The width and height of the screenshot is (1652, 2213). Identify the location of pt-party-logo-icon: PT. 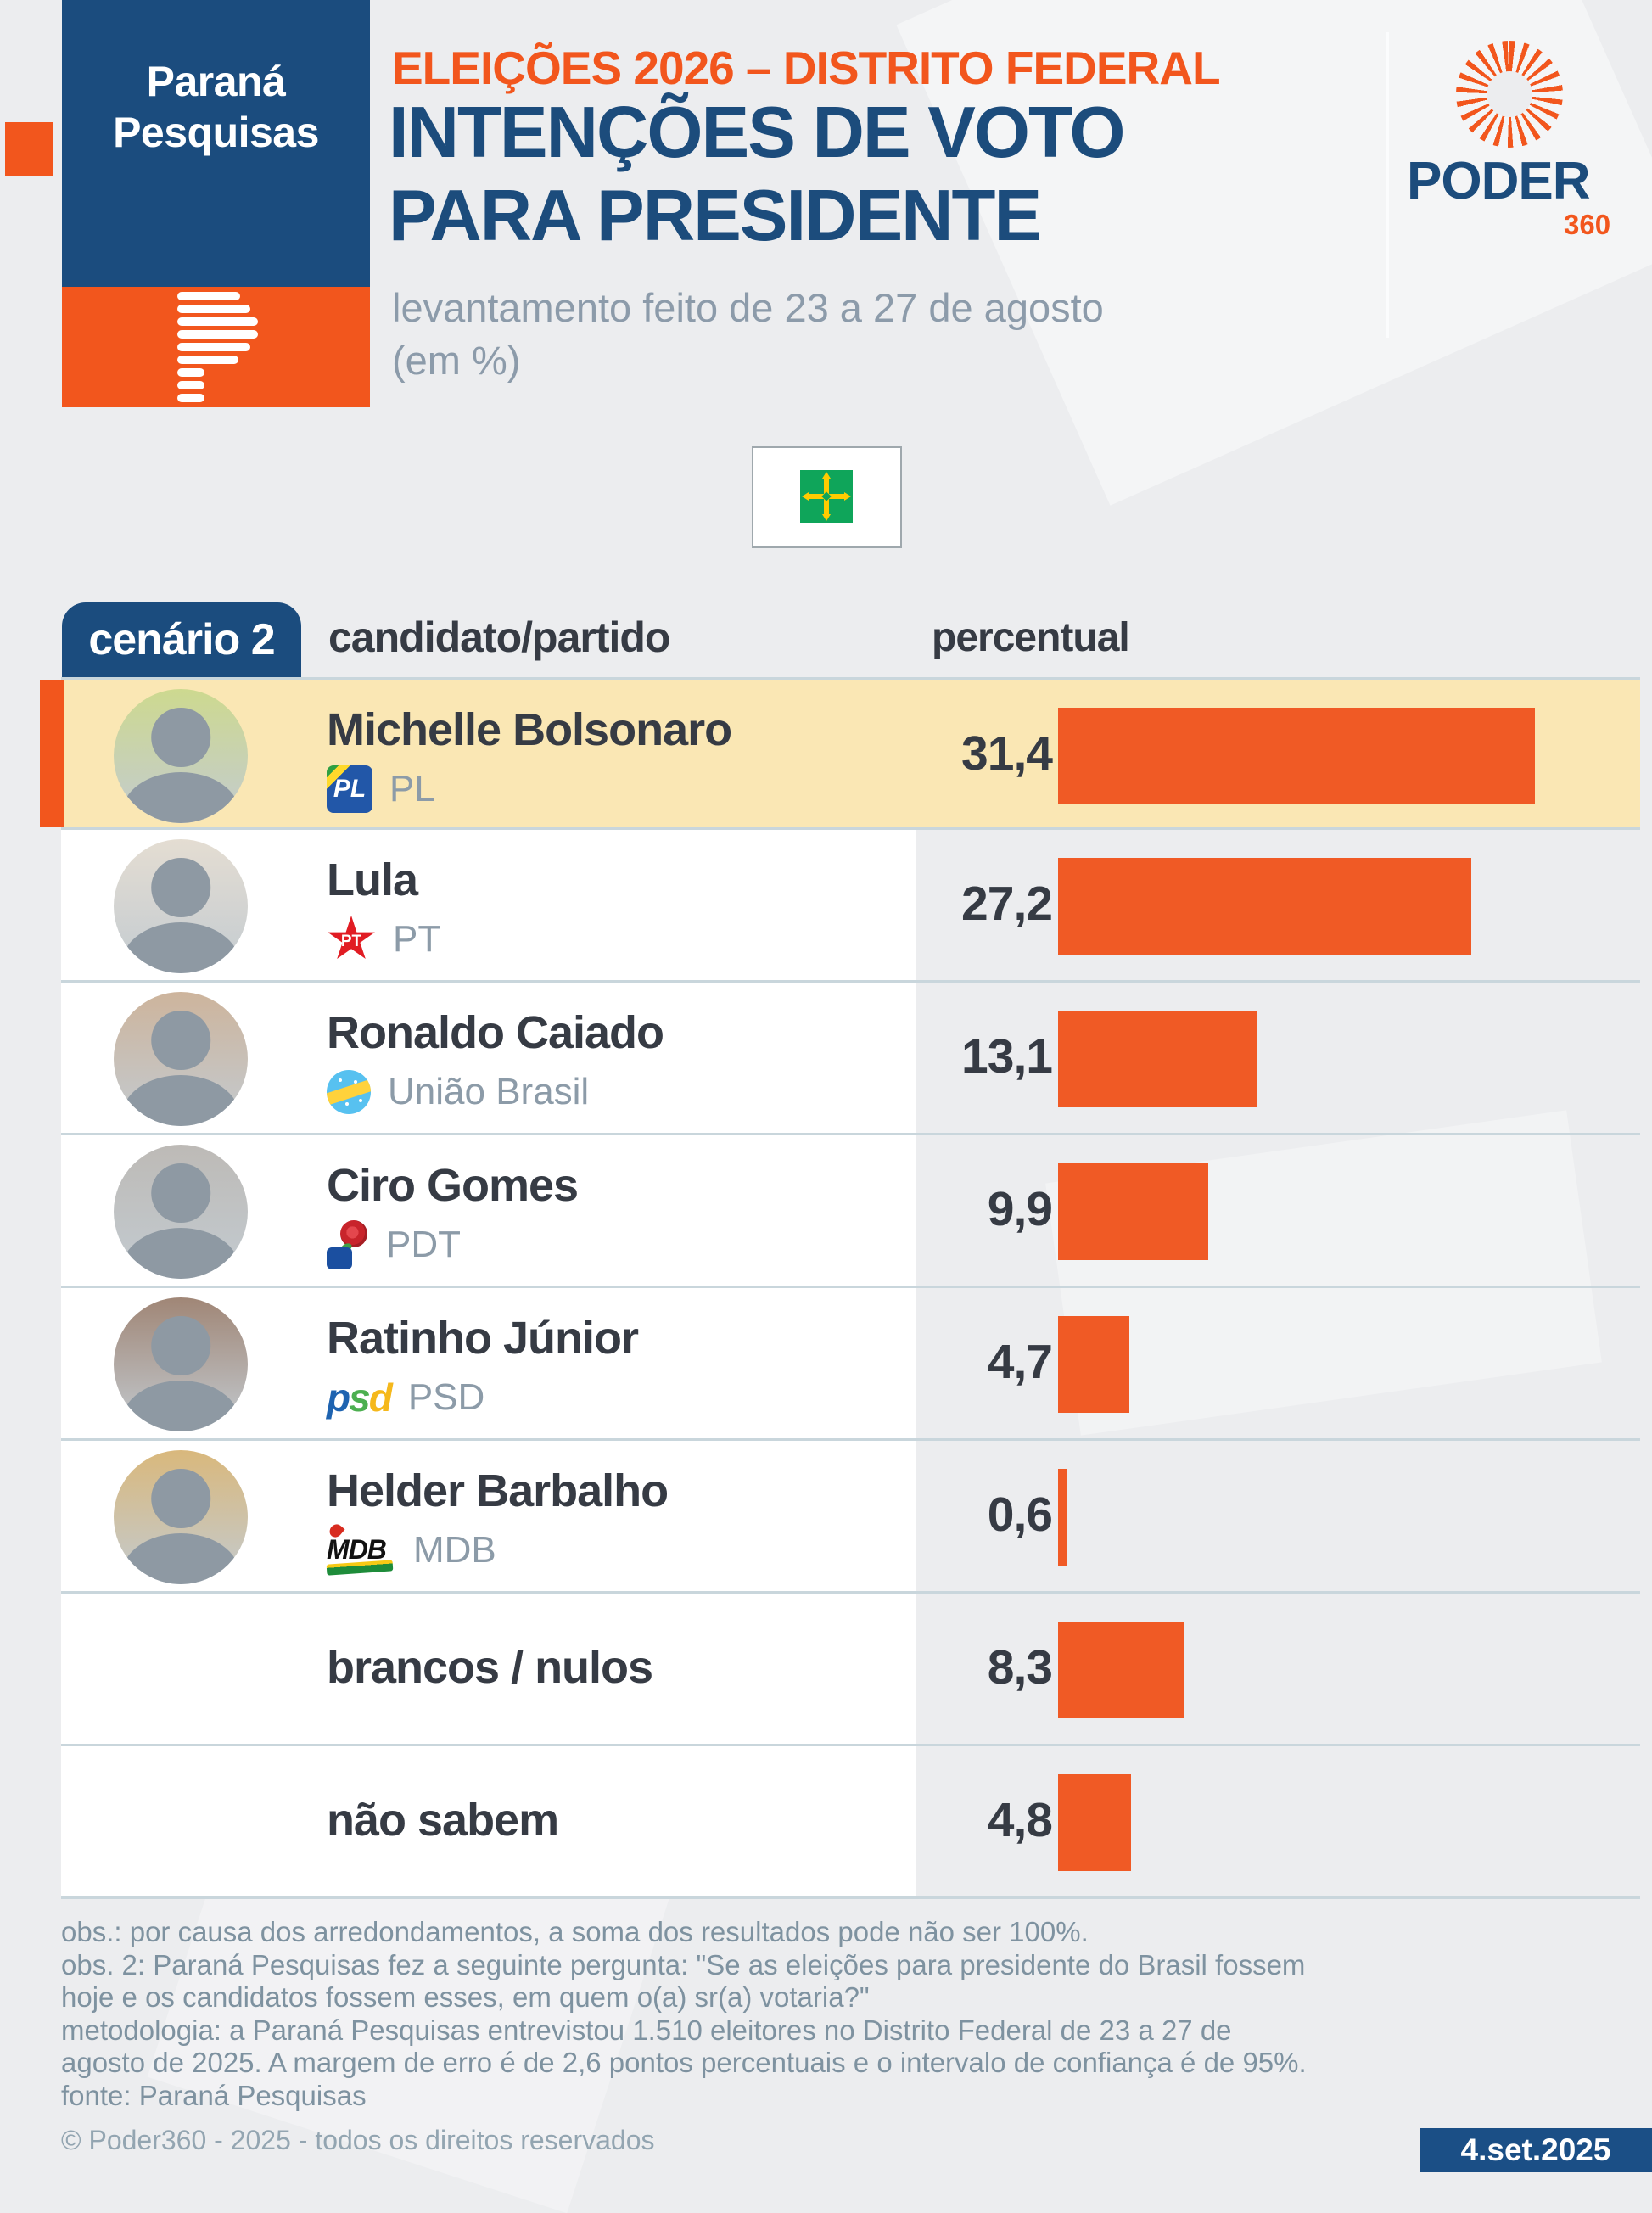
(352, 937).